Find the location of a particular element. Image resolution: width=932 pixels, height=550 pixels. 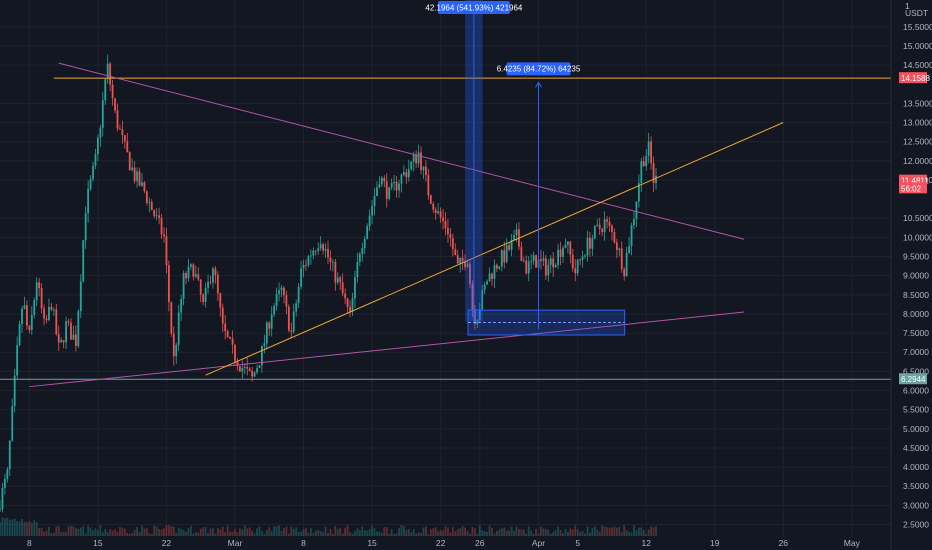

range-box is located at coordinates (546, 322).